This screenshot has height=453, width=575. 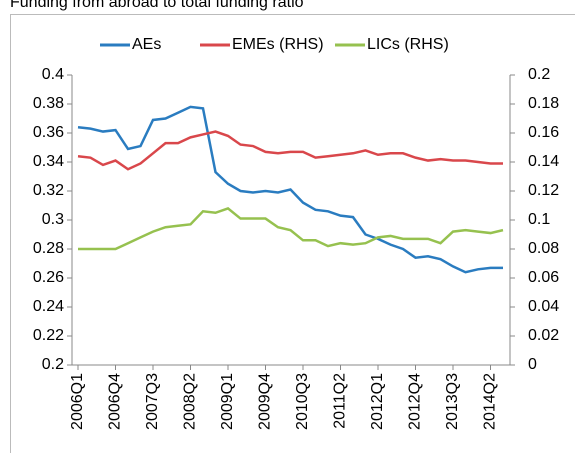 What do you see at coordinates (48, 277) in the screenshot?
I see `y-tick-label: 0.26` at bounding box center [48, 277].